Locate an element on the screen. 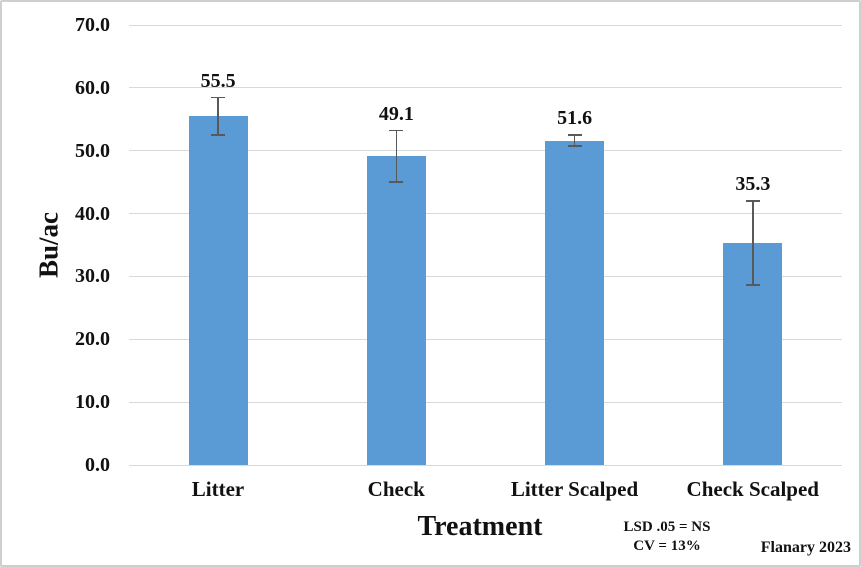  bar-value-label: 35.3 is located at coordinates (753, 184).